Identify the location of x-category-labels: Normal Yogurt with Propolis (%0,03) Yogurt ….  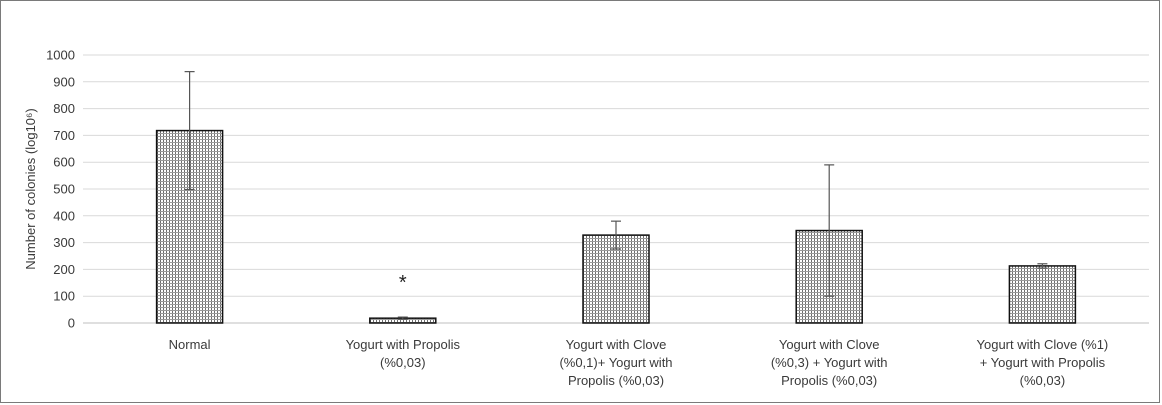
(639, 362).